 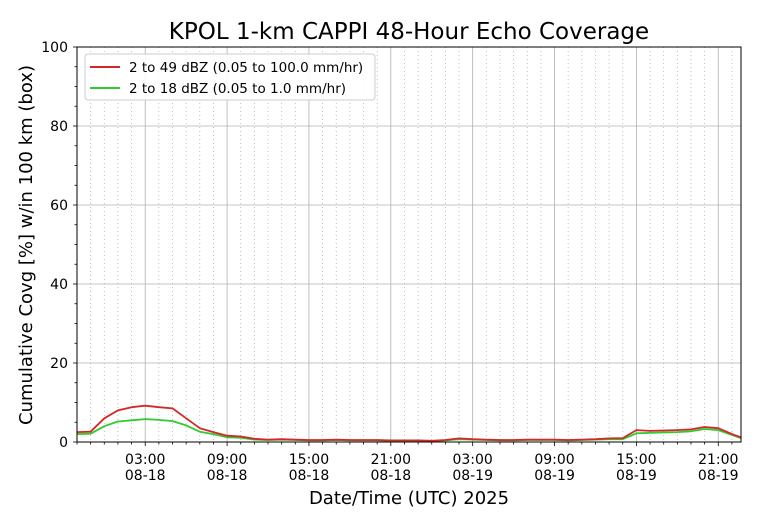 What do you see at coordinates (59, 245) in the screenshot?
I see `y-axis: 0 20 40 60 80 100` at bounding box center [59, 245].